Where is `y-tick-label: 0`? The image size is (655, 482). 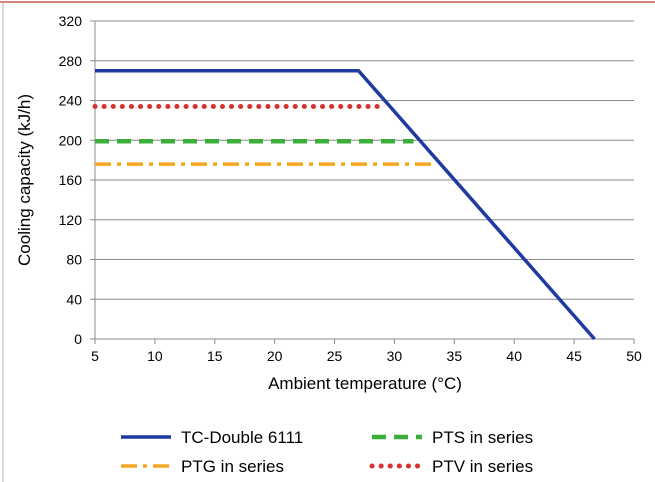
y-tick-label: 0 is located at coordinates (78, 339).